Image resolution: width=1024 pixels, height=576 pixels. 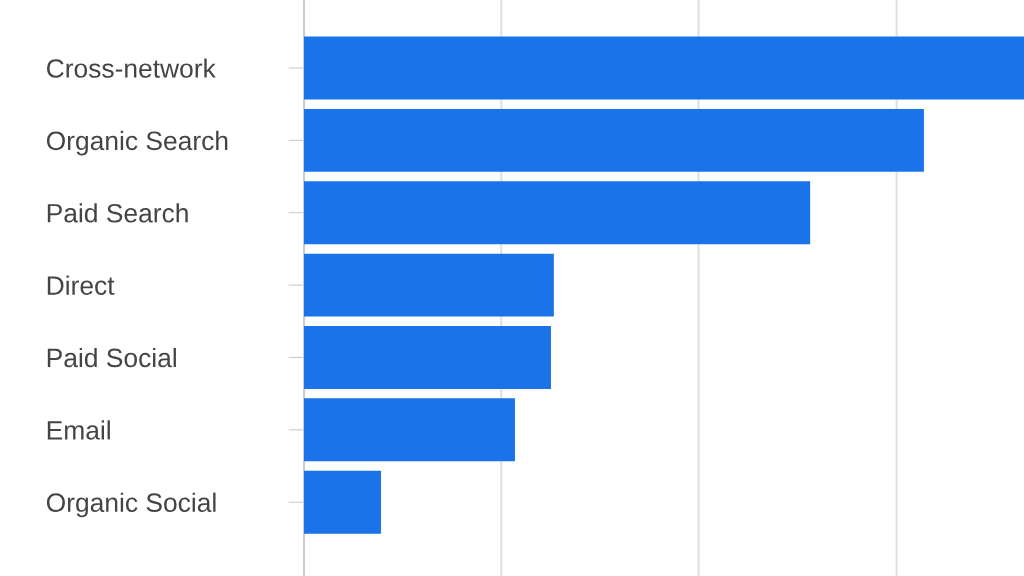 What do you see at coordinates (111, 357) in the screenshot?
I see `y-tick-label: Paid Social` at bounding box center [111, 357].